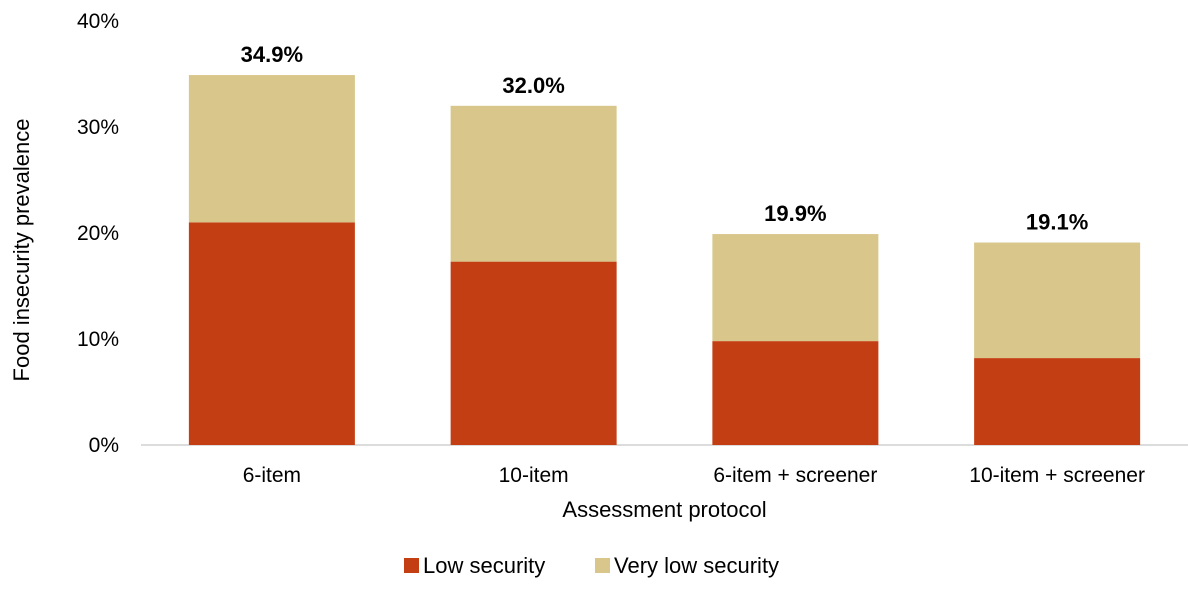 The height and width of the screenshot is (589, 1188). Describe the element at coordinates (272, 475) in the screenshot. I see `x-tick-label: 6-item` at that location.